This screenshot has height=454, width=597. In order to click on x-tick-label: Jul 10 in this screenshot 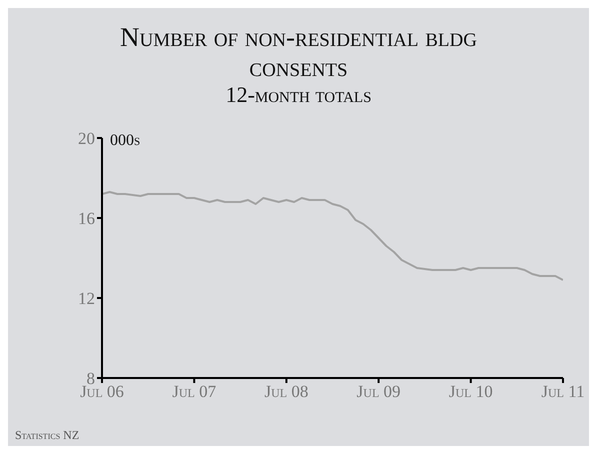, I will do `click(470, 392)`.